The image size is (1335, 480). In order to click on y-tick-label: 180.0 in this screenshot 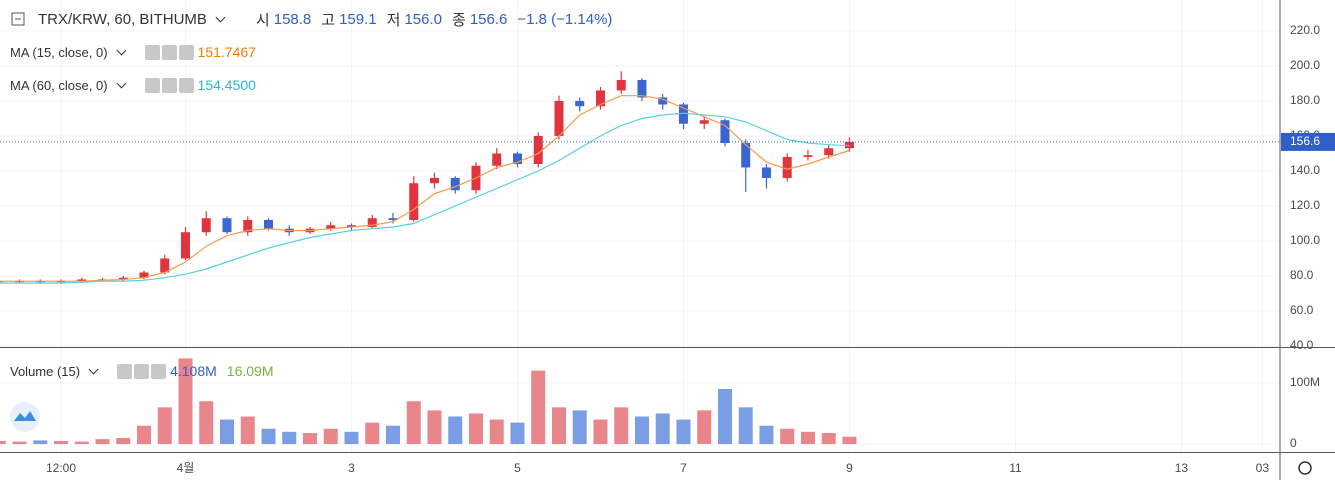, I will do `click(1305, 100)`.